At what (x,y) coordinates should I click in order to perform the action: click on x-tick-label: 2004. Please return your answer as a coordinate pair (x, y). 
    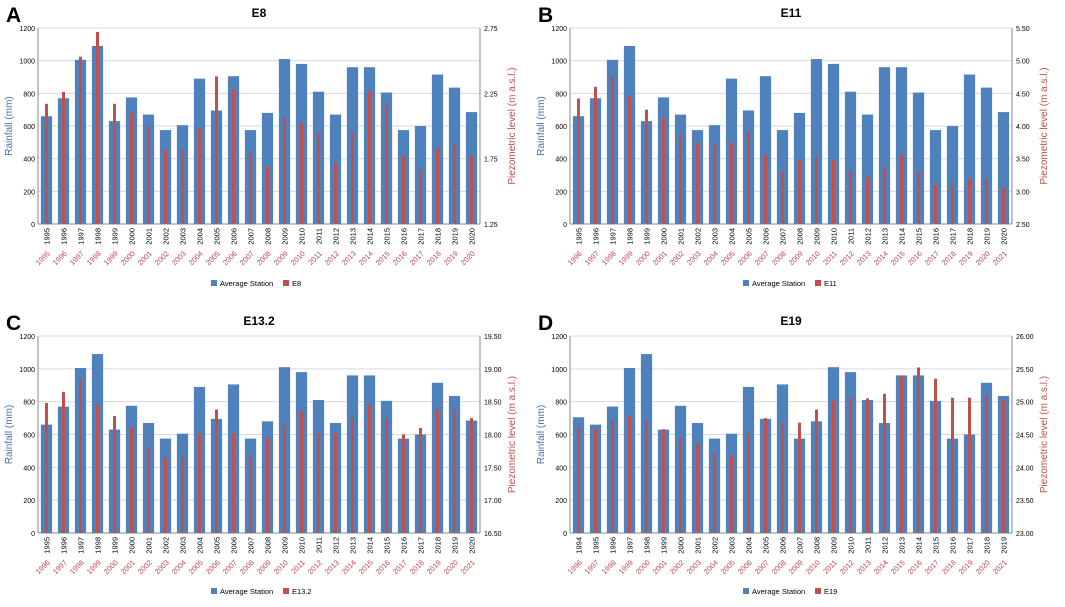
    Looking at the image, I should click on (200, 545).